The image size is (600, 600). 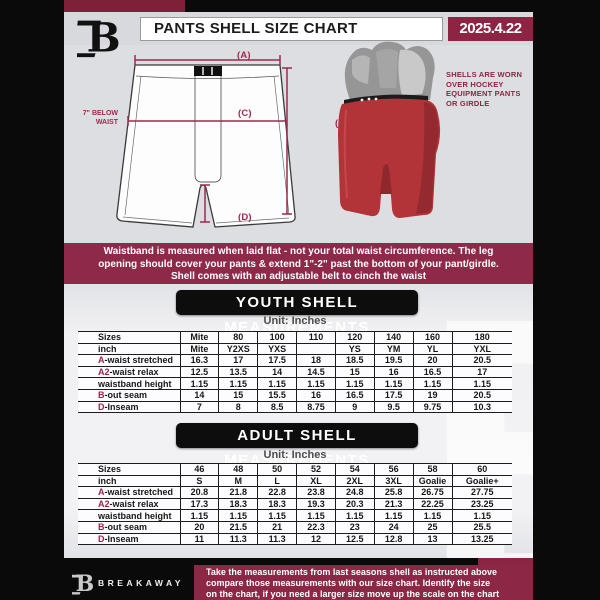 I want to click on pants-outline-graphic, so click(x=206, y=141).